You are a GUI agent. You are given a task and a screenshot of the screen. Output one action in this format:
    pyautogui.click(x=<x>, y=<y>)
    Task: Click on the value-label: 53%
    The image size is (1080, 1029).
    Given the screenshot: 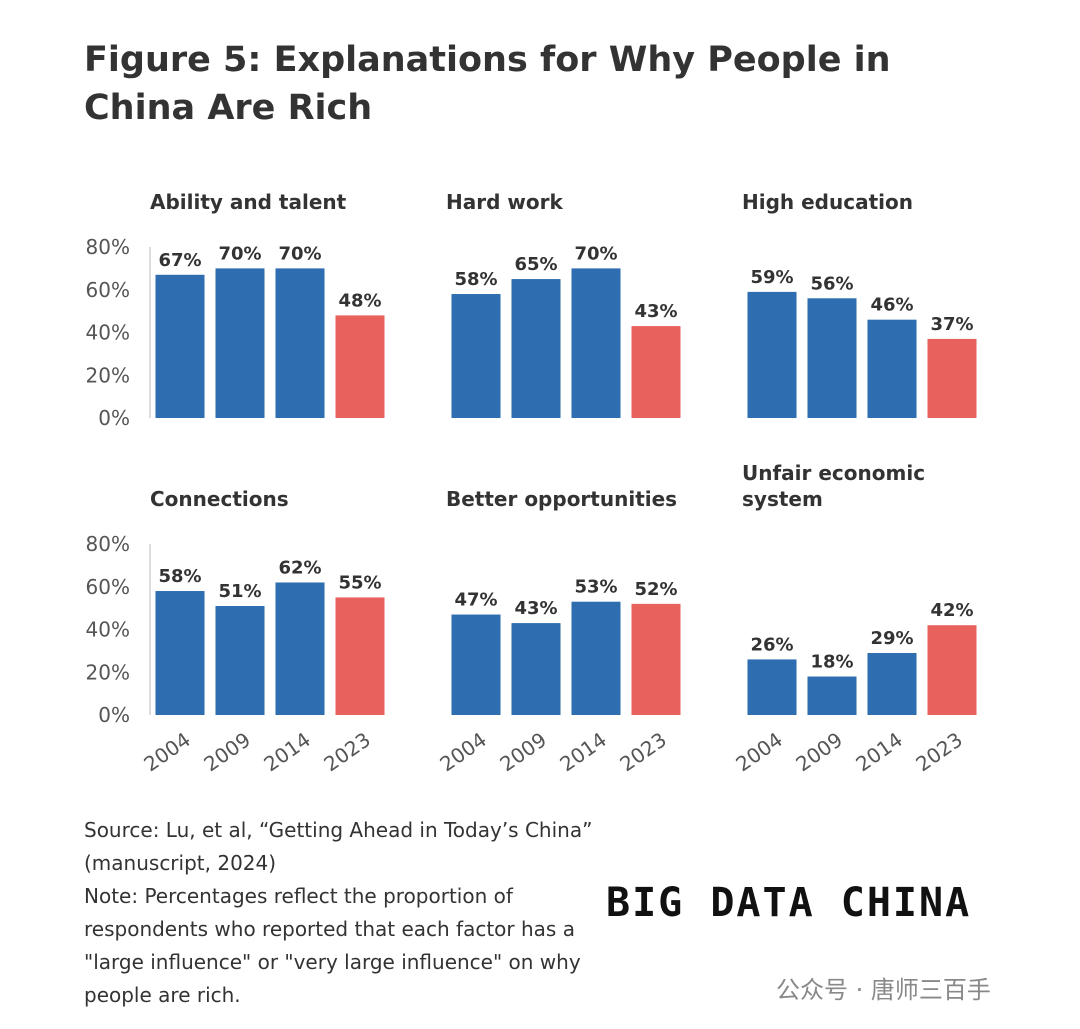 What is the action you would take?
    pyautogui.click(x=595, y=587)
    